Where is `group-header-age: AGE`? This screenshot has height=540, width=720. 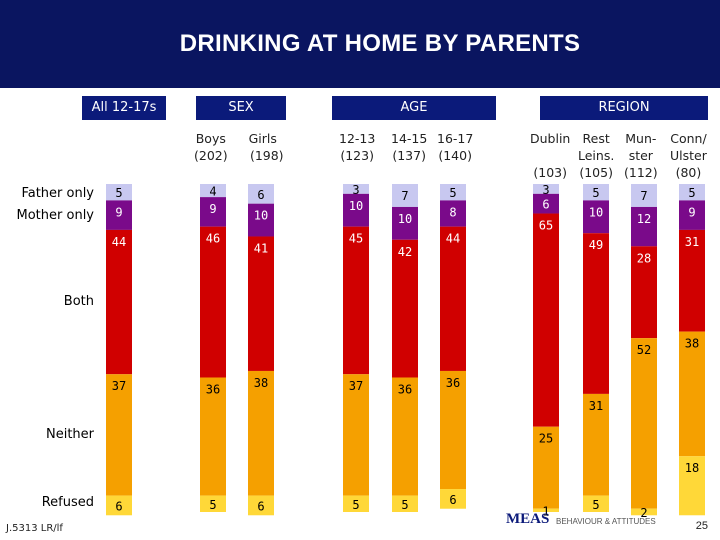
group-header-age: AGE is located at coordinates (414, 108).